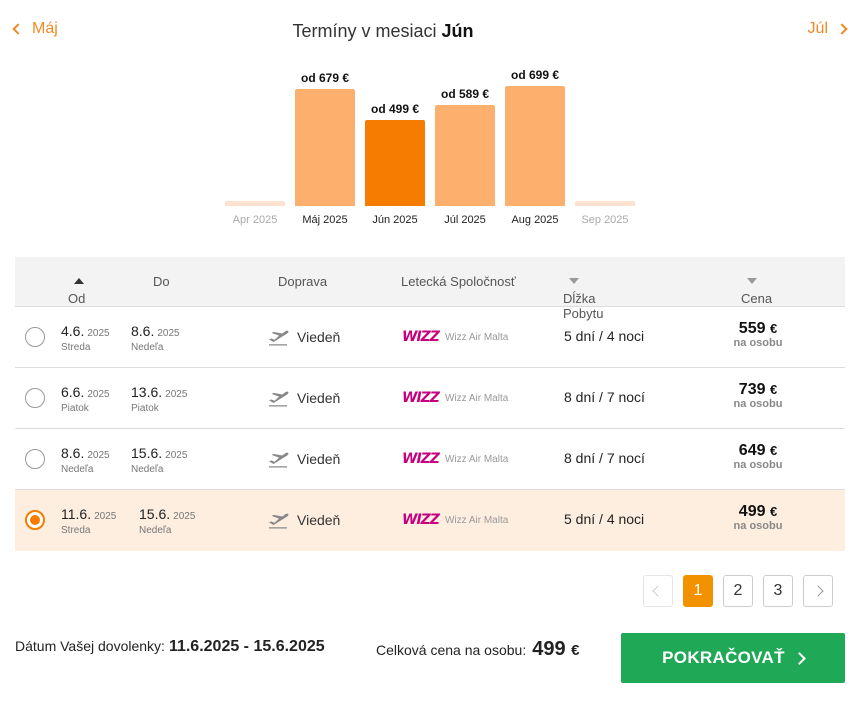 The height and width of the screenshot is (708, 860). I want to click on col-transport-header: Doprava, so click(303, 281).